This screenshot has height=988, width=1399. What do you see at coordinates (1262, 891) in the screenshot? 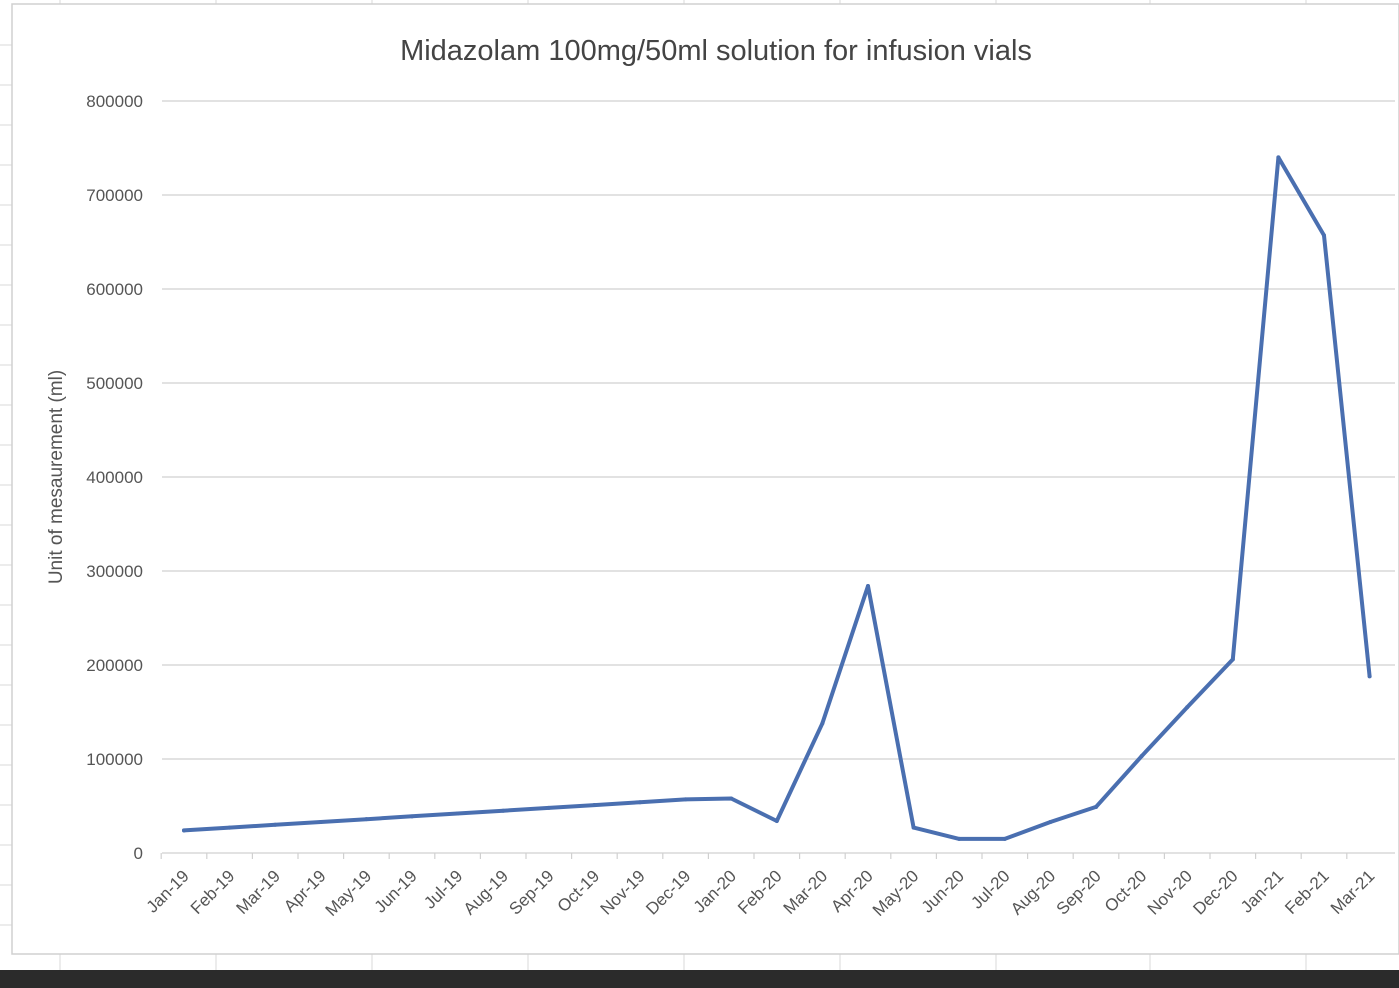
I see `x-tick-label: Jan-21` at bounding box center [1262, 891].